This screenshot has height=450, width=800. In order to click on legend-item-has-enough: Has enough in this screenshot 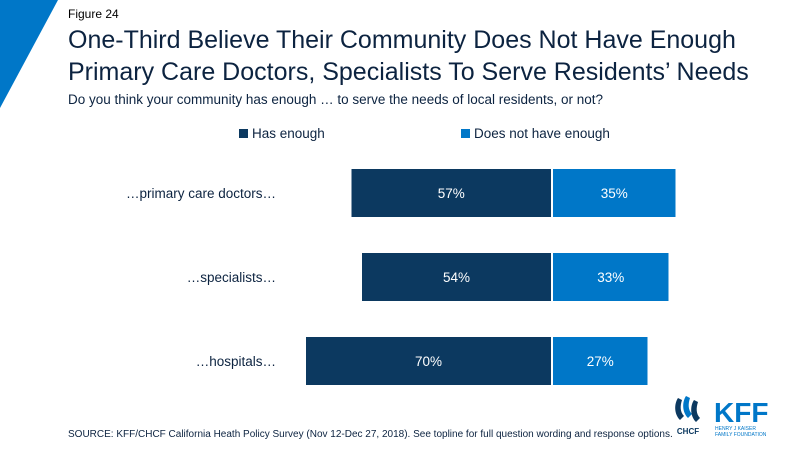, I will do `click(282, 133)`.